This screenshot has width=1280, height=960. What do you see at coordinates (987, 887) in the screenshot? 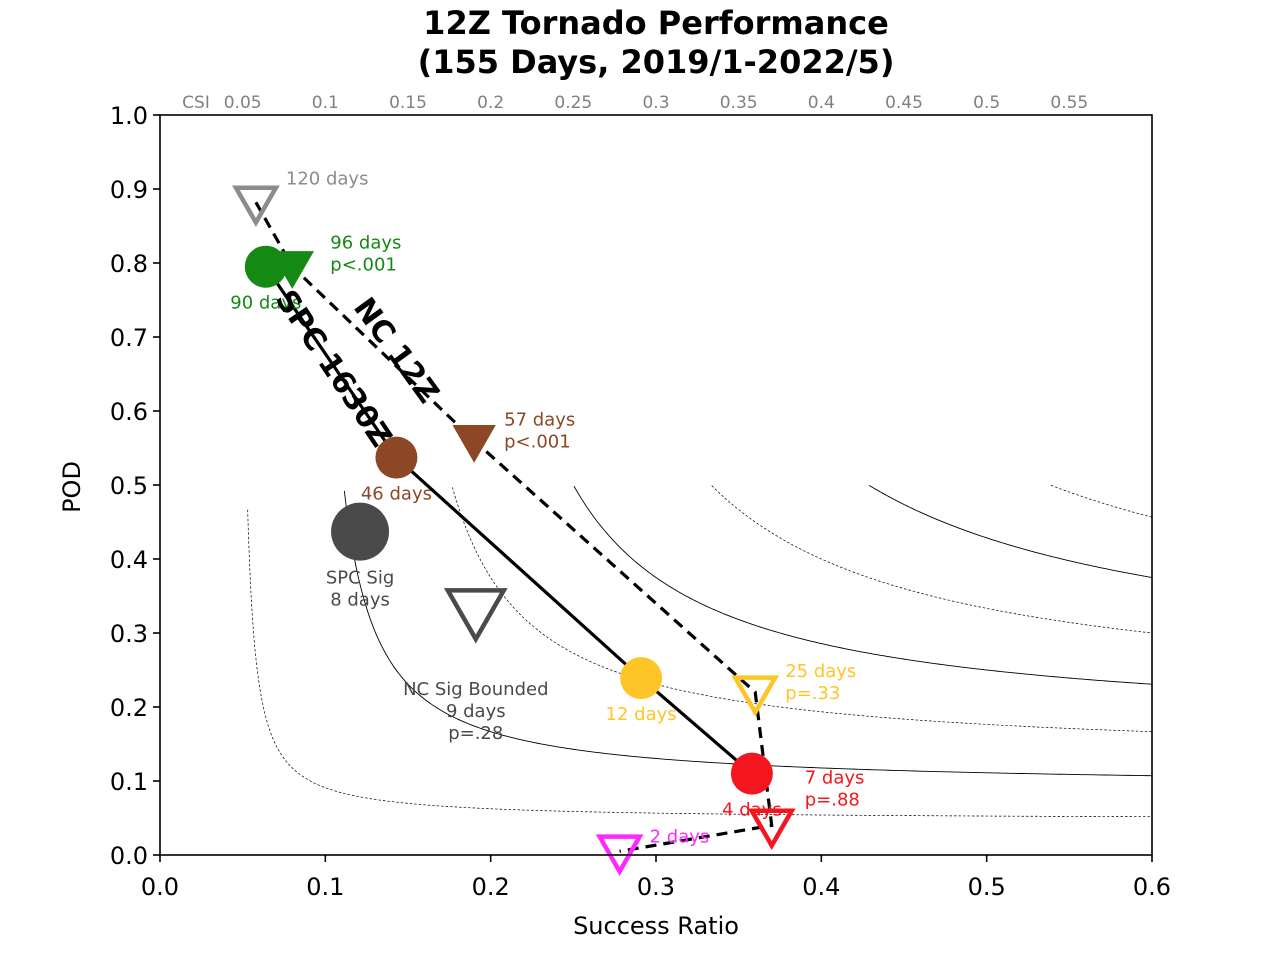
I see `x-tick-label: 0.5` at bounding box center [987, 887].